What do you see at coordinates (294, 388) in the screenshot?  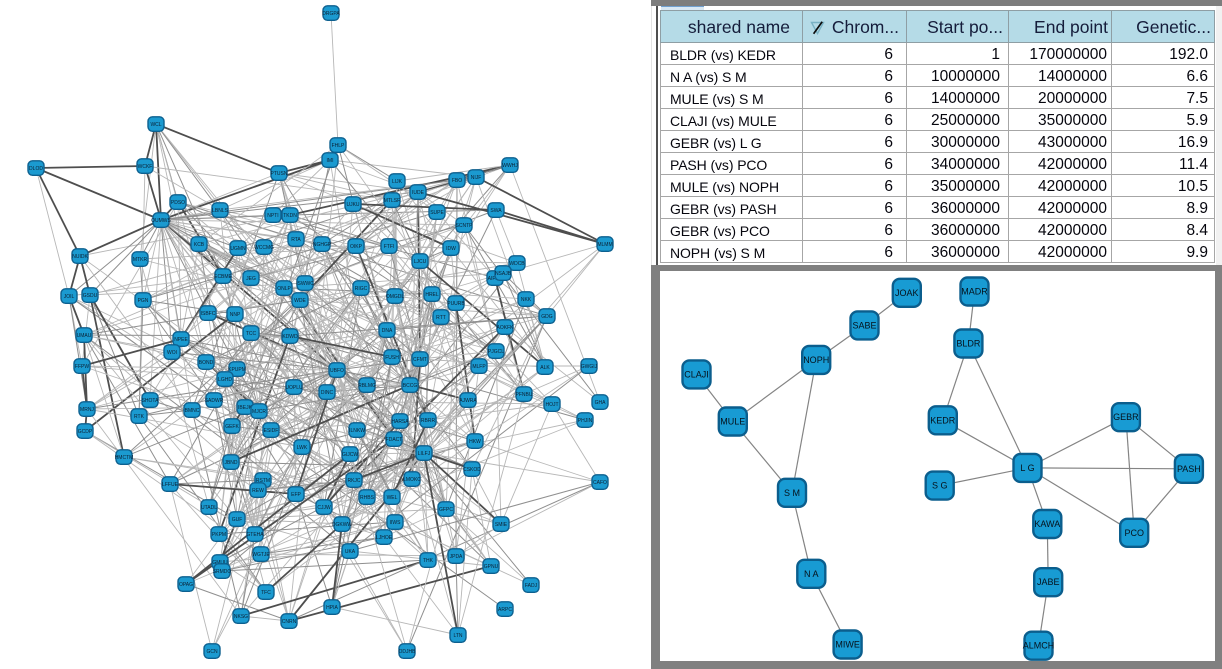 I see `svg-text: UOPLU` at bounding box center [294, 388].